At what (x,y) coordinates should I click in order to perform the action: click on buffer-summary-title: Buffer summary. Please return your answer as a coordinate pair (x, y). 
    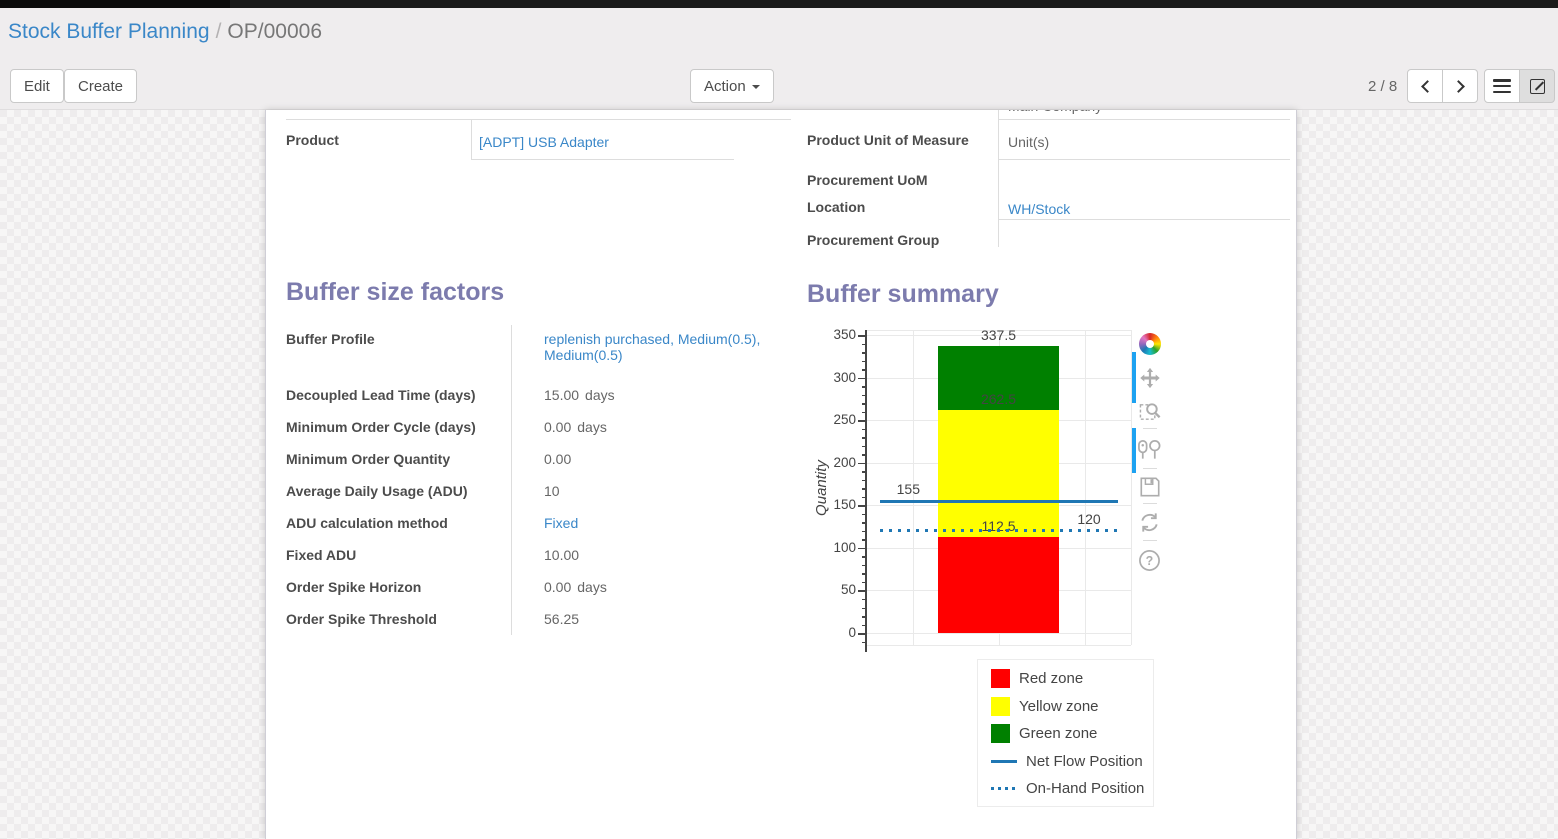
    Looking at the image, I should click on (903, 294).